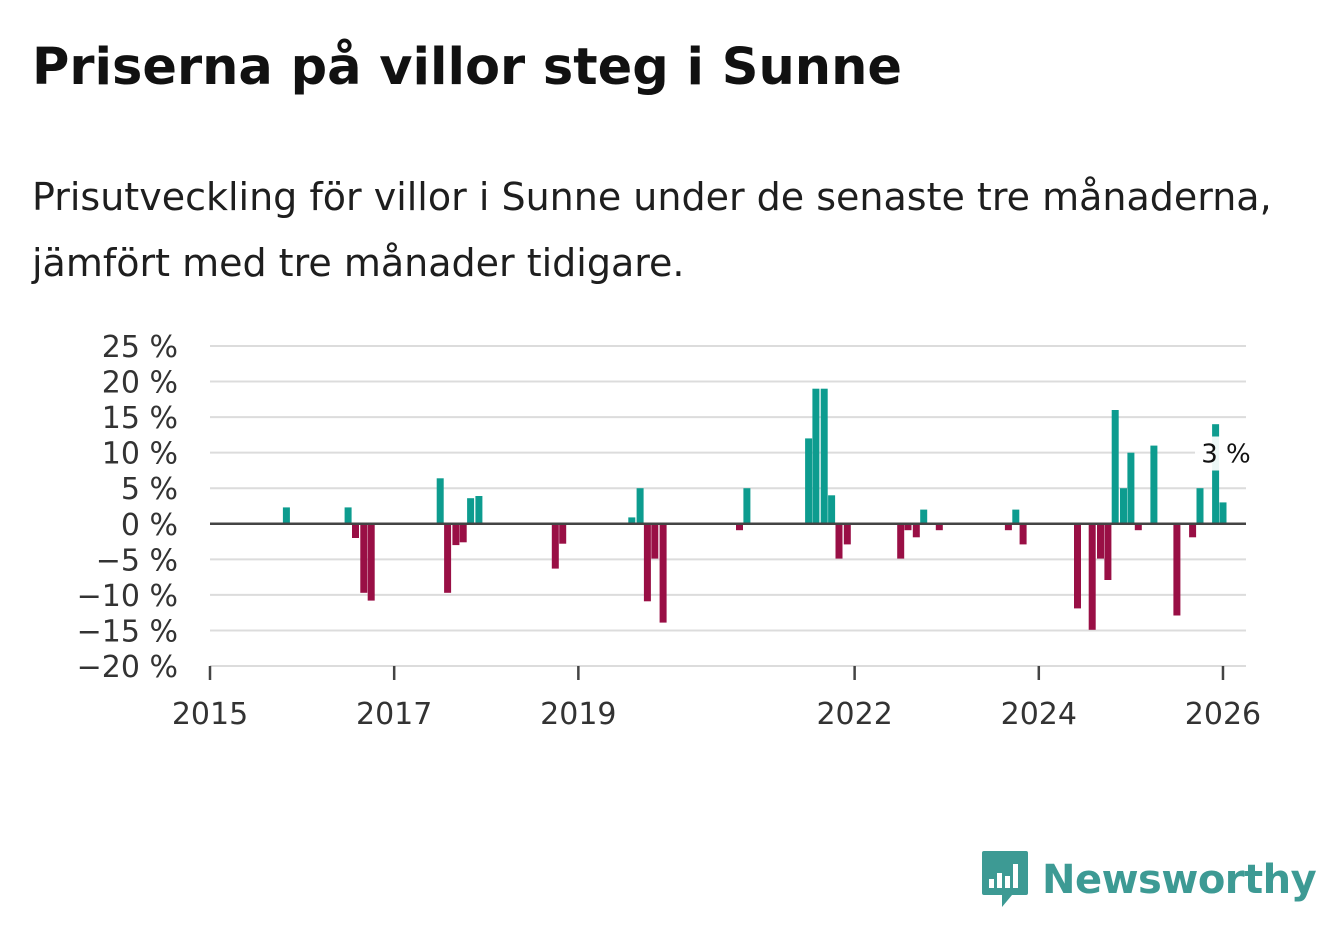 The image size is (1322, 939). I want to click on x-tick-label: 2017, so click(394, 714).